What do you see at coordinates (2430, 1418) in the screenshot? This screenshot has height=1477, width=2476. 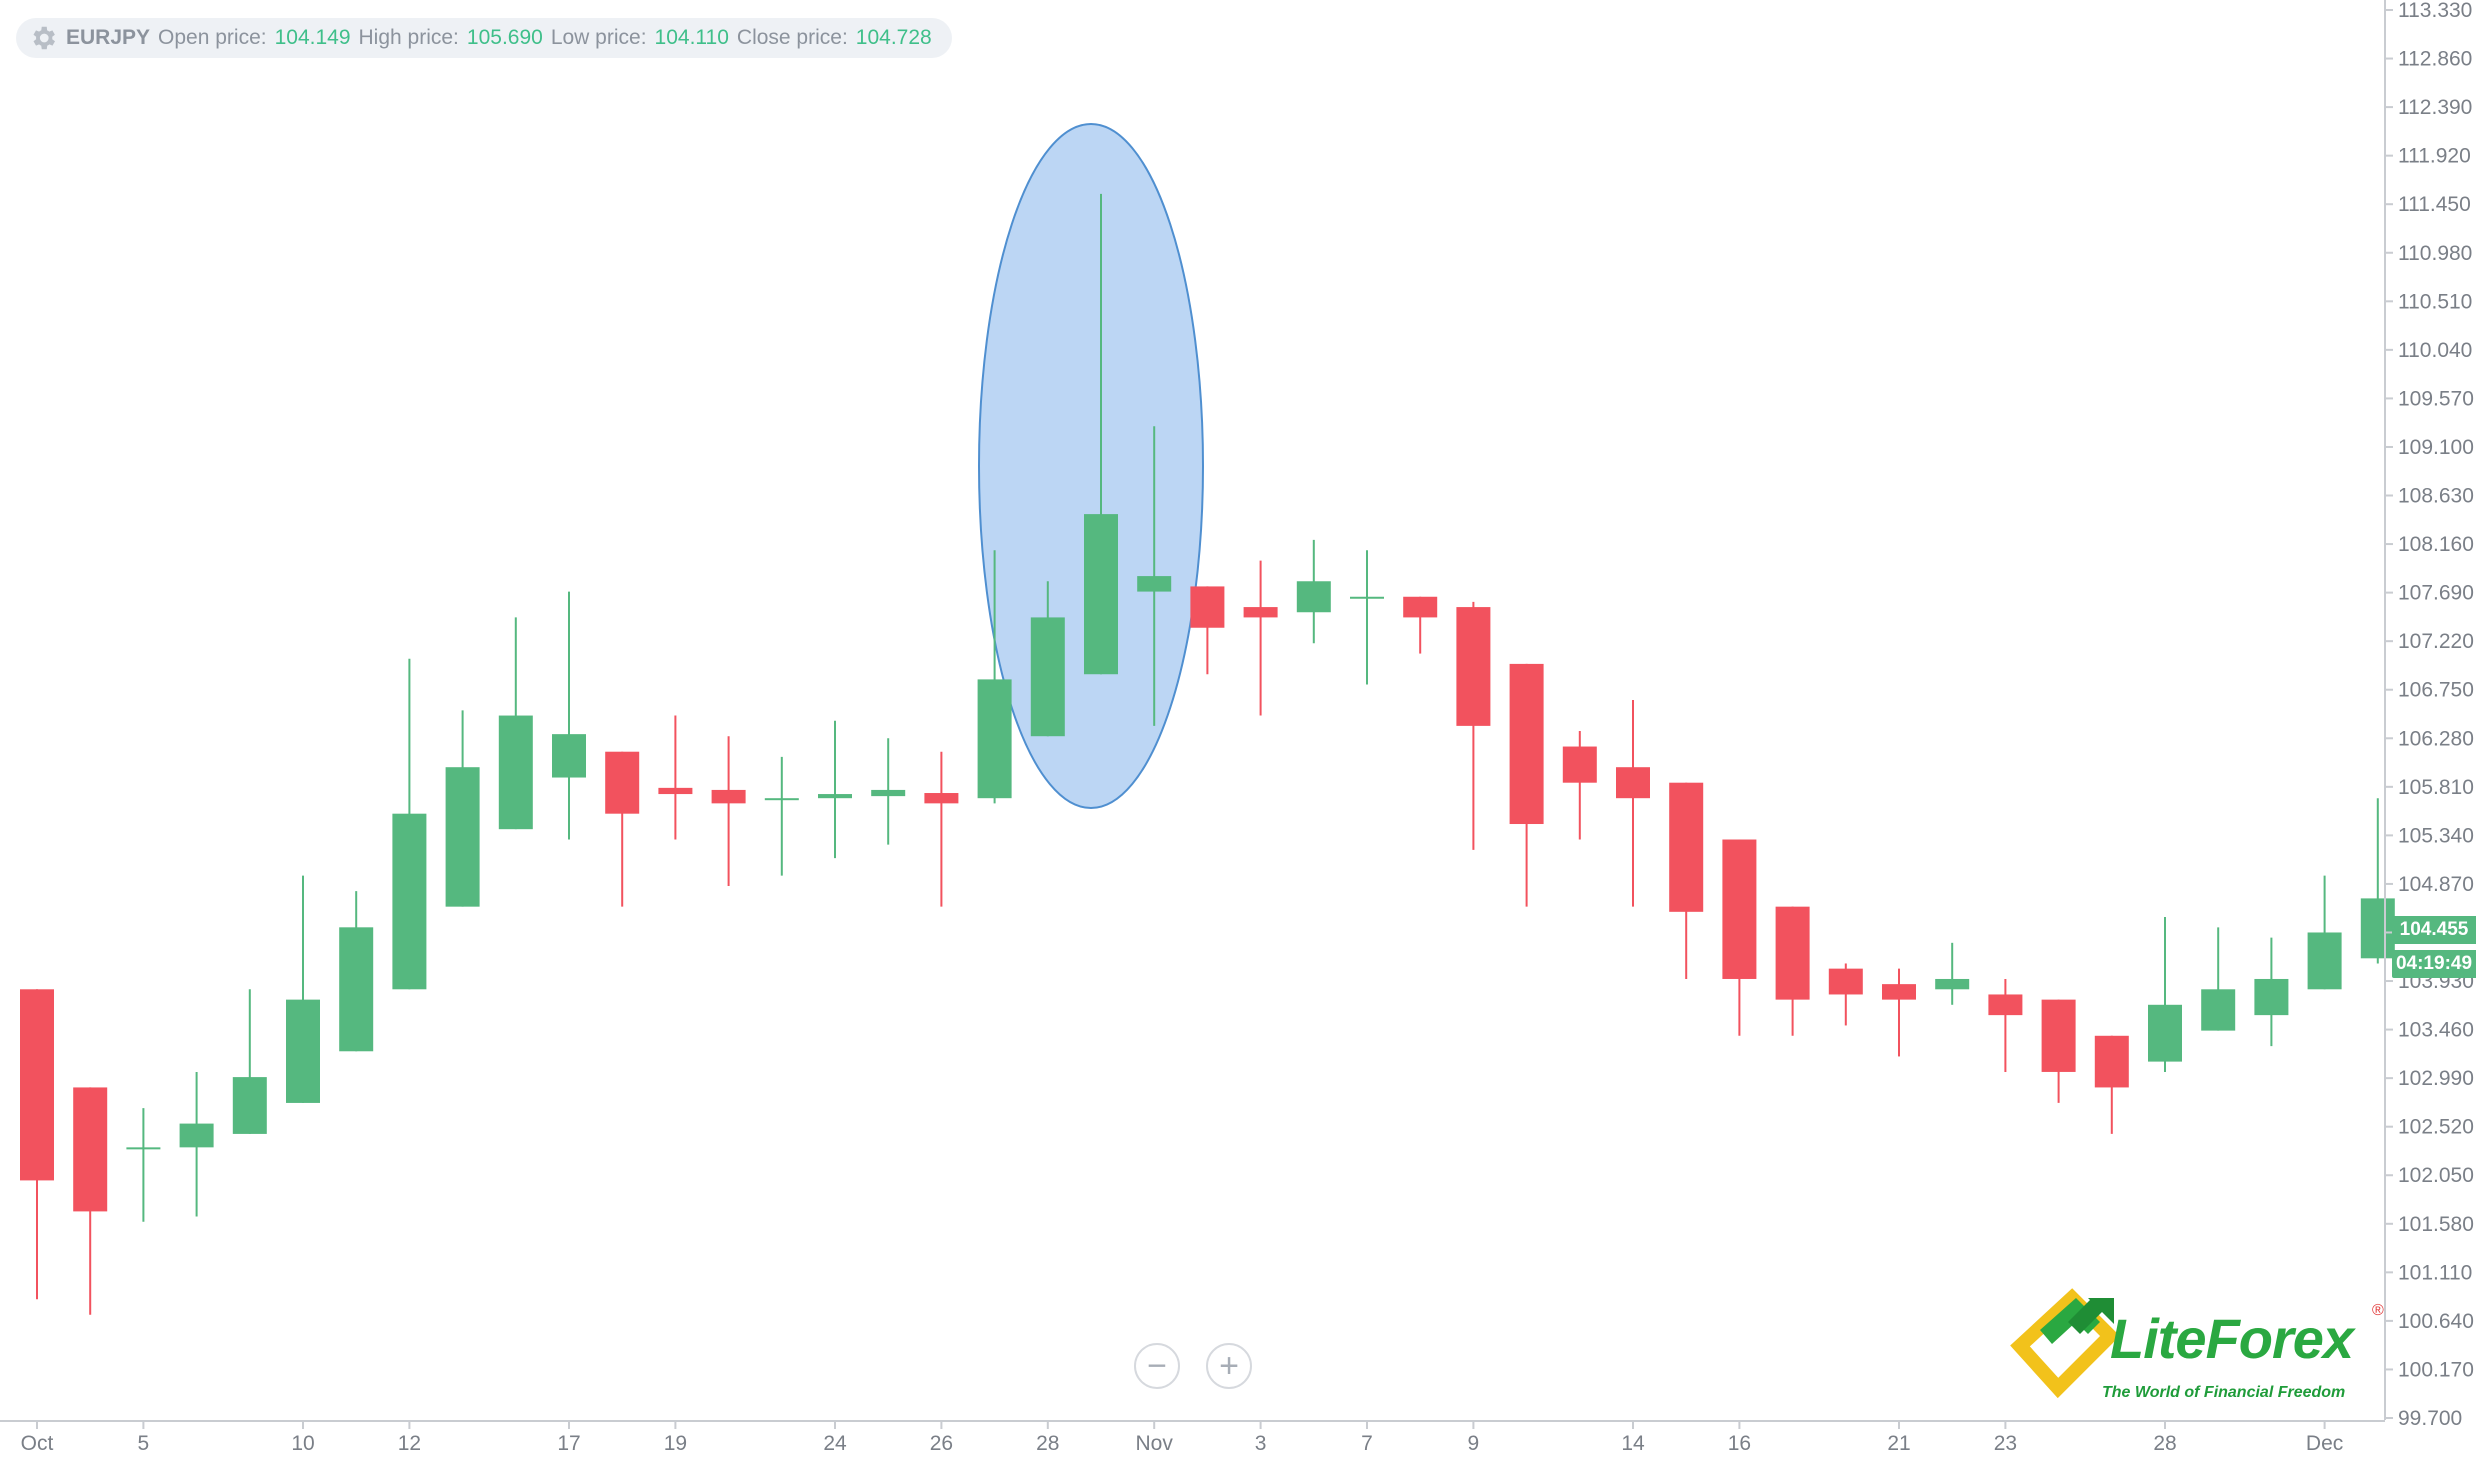 I see `y-tick-label: 99.700` at bounding box center [2430, 1418].